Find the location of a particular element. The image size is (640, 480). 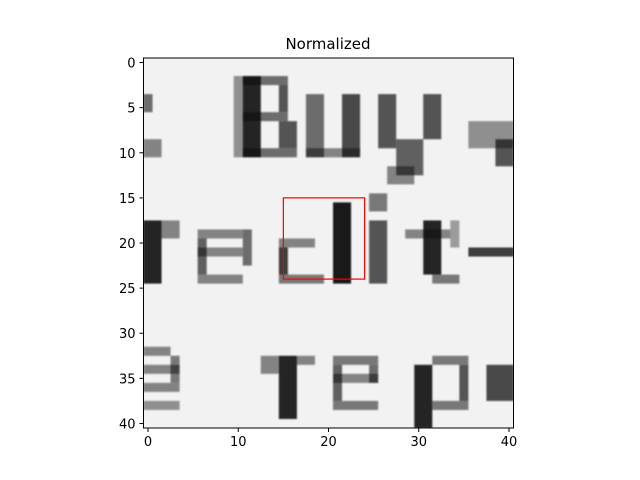

y-tick-label: 35 is located at coordinates (127, 379).